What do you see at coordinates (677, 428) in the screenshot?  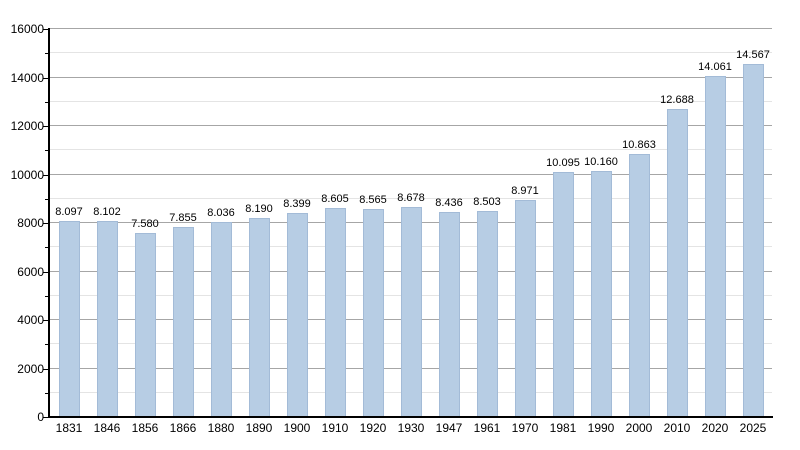 I see `x-axis-label-2010: 2010` at bounding box center [677, 428].